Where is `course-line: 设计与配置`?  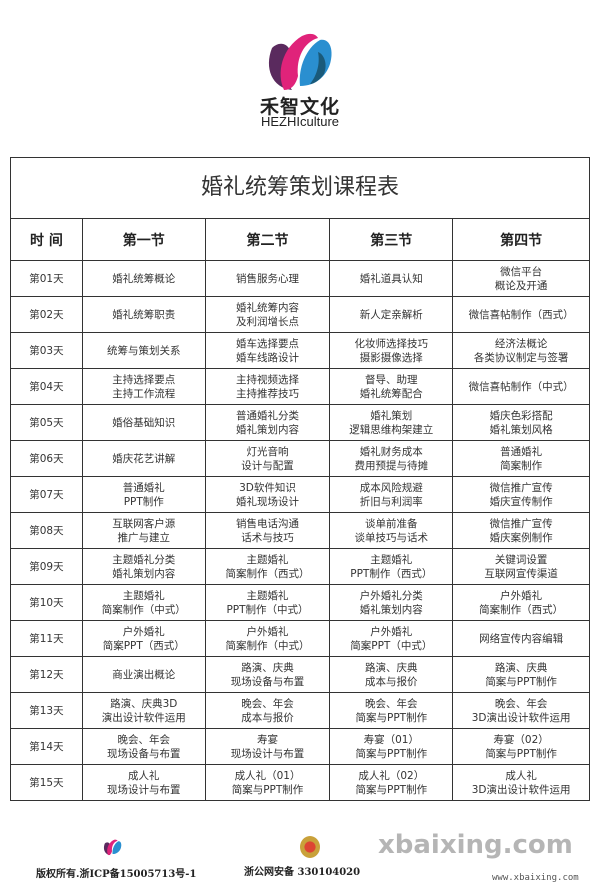 course-line: 设计与配置 is located at coordinates (267, 465).